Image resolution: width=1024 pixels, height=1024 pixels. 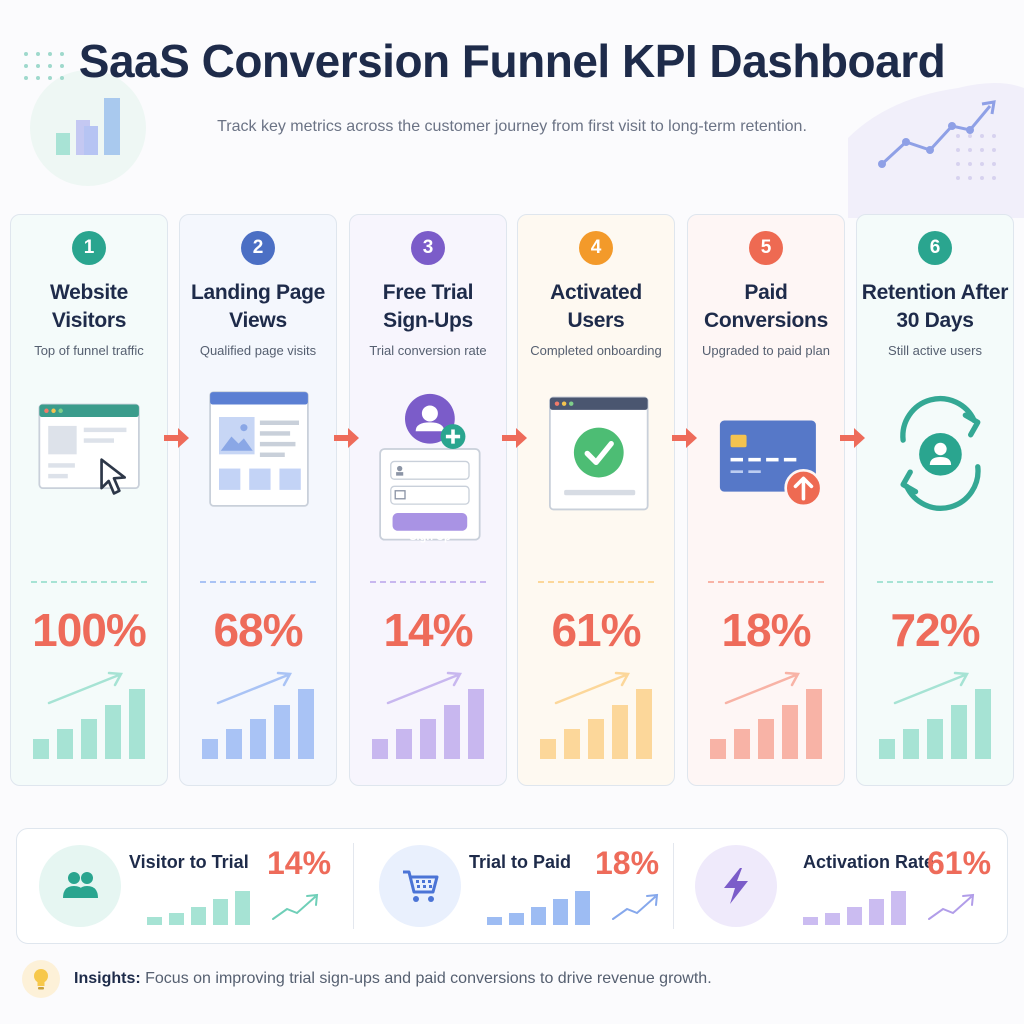 What do you see at coordinates (89, 630) in the screenshot?
I see `stage-value: 100%` at bounding box center [89, 630].